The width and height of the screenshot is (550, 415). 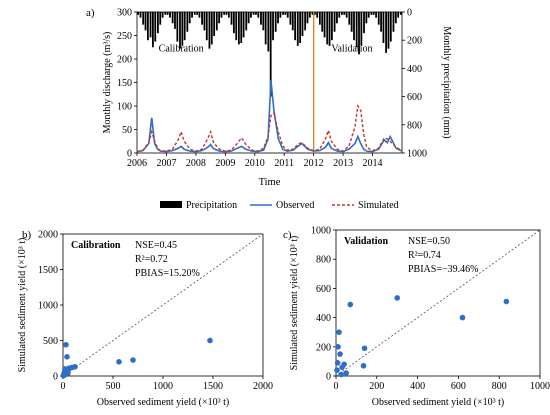 What do you see at coordinates (366, 241) in the screenshot?
I see `panel-title-box: Validation` at bounding box center [366, 241].